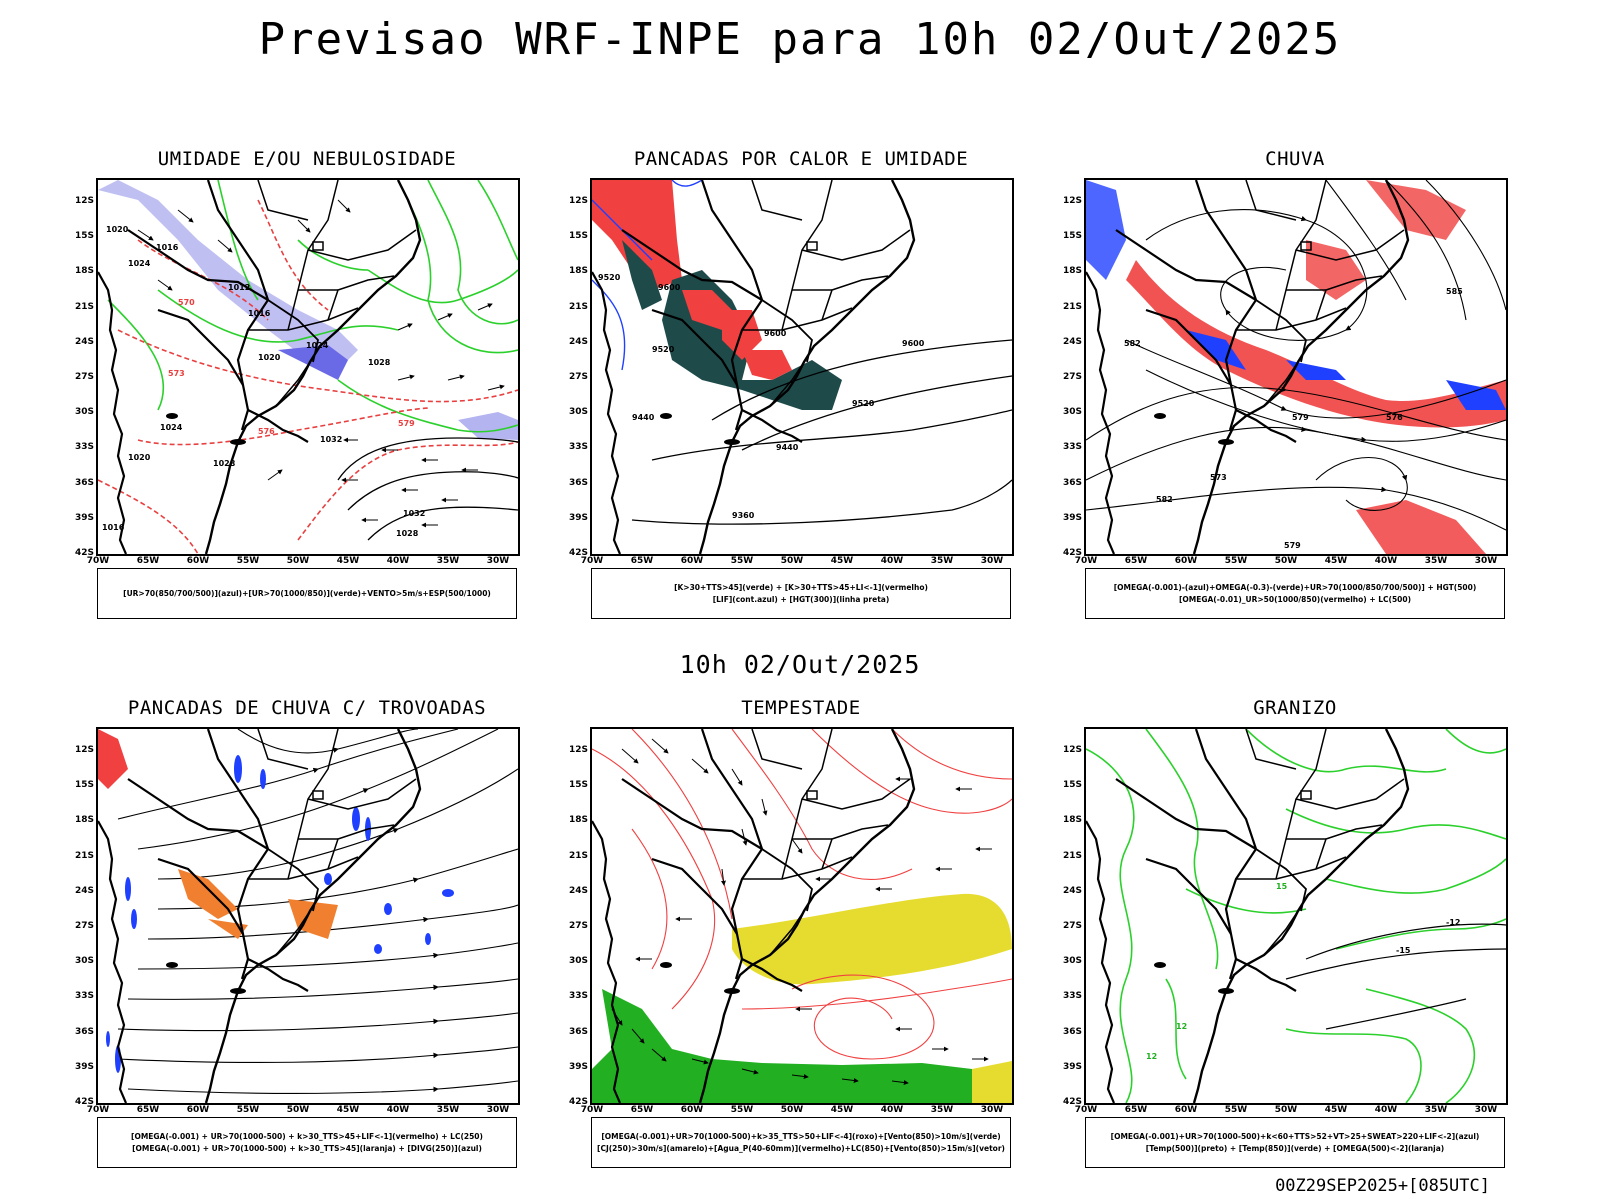 Image resolution: width=1600 pixels, height=1200 pixels. I want to click on latitude-label: 21S, so click(1072, 306).